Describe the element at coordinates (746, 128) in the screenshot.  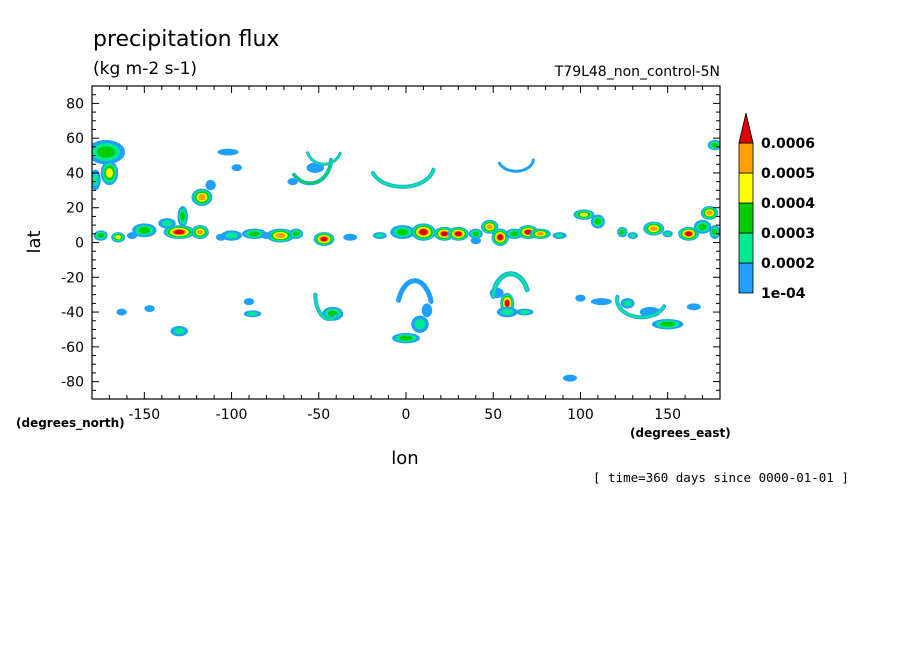
I see `colorbar-max-arrow` at that location.